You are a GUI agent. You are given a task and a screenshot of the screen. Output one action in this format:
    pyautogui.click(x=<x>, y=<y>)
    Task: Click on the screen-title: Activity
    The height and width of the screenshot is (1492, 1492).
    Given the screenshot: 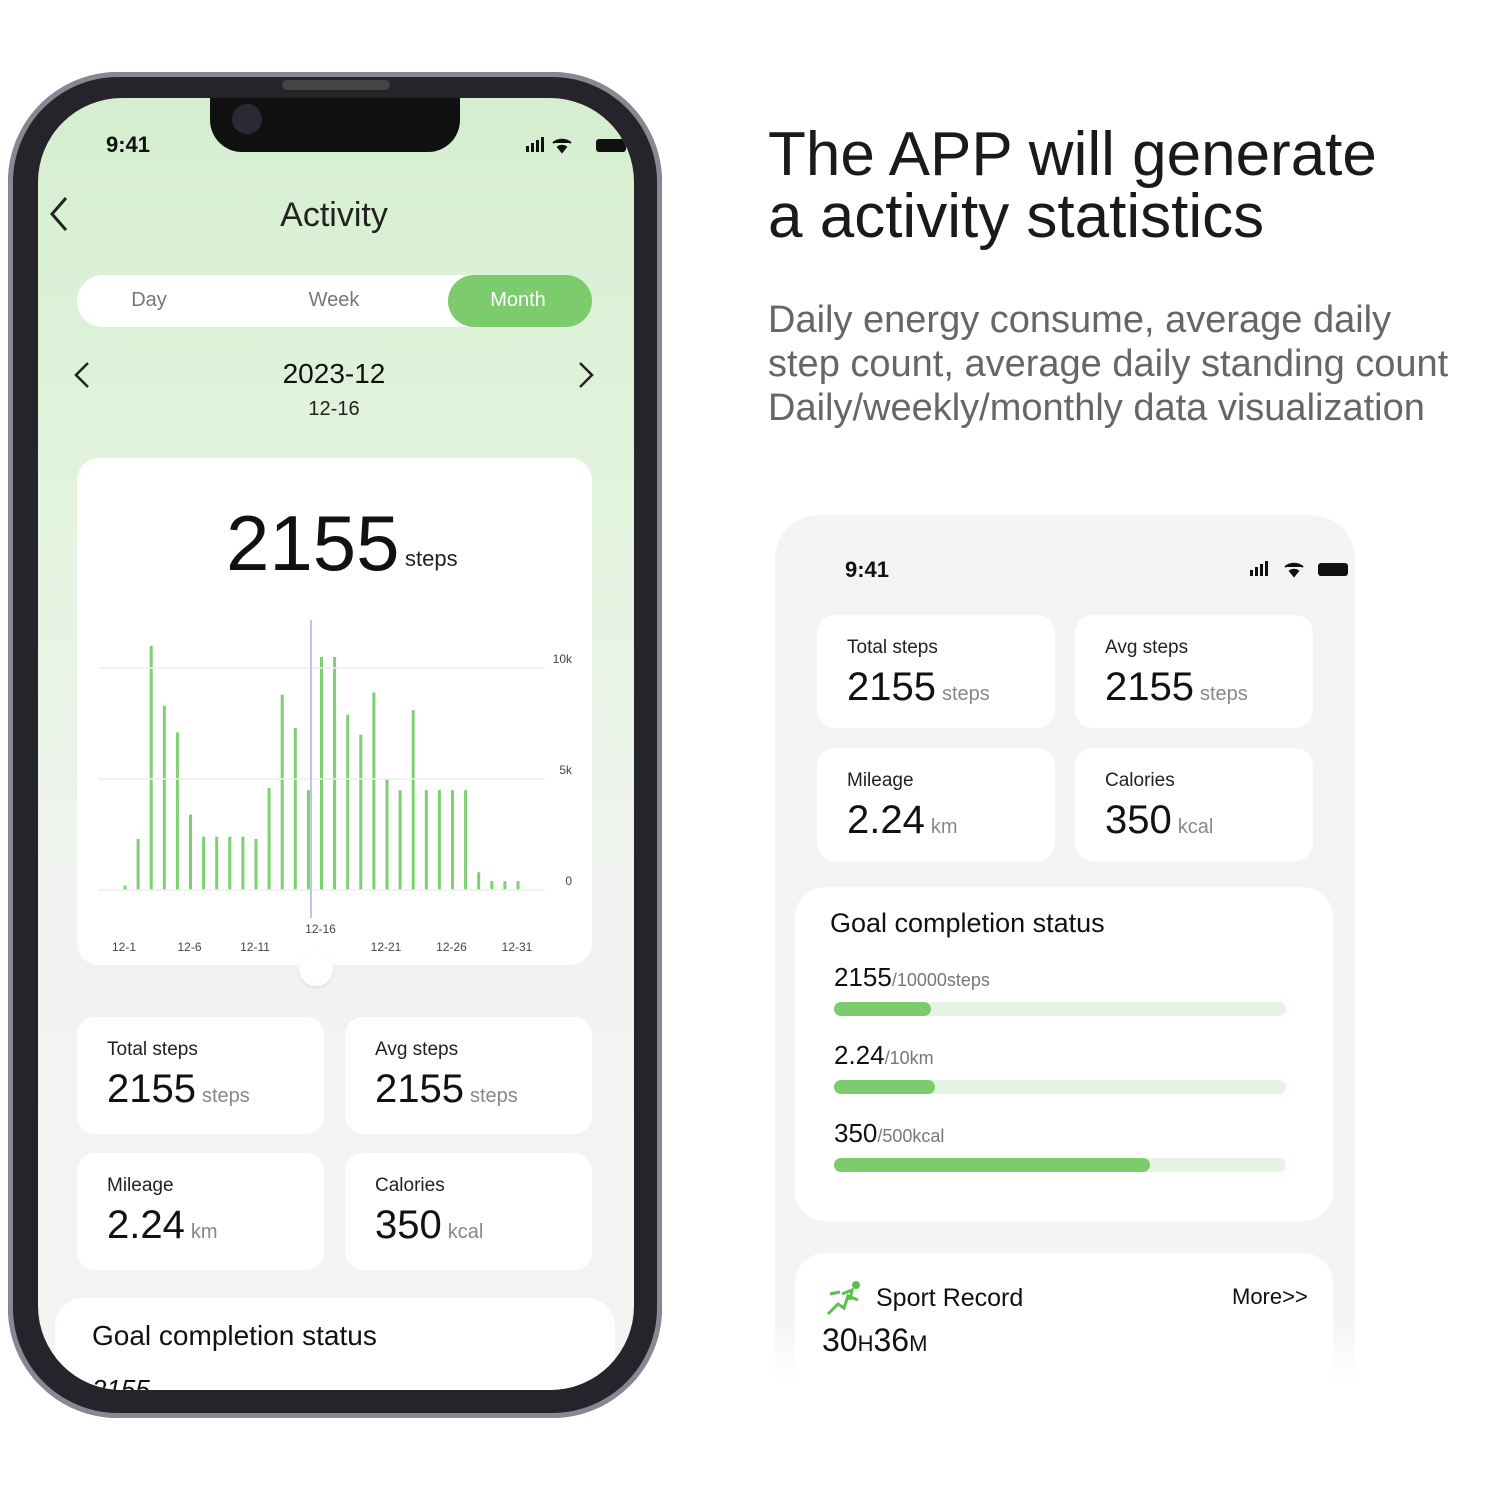 What is the action you would take?
    pyautogui.click(x=334, y=215)
    